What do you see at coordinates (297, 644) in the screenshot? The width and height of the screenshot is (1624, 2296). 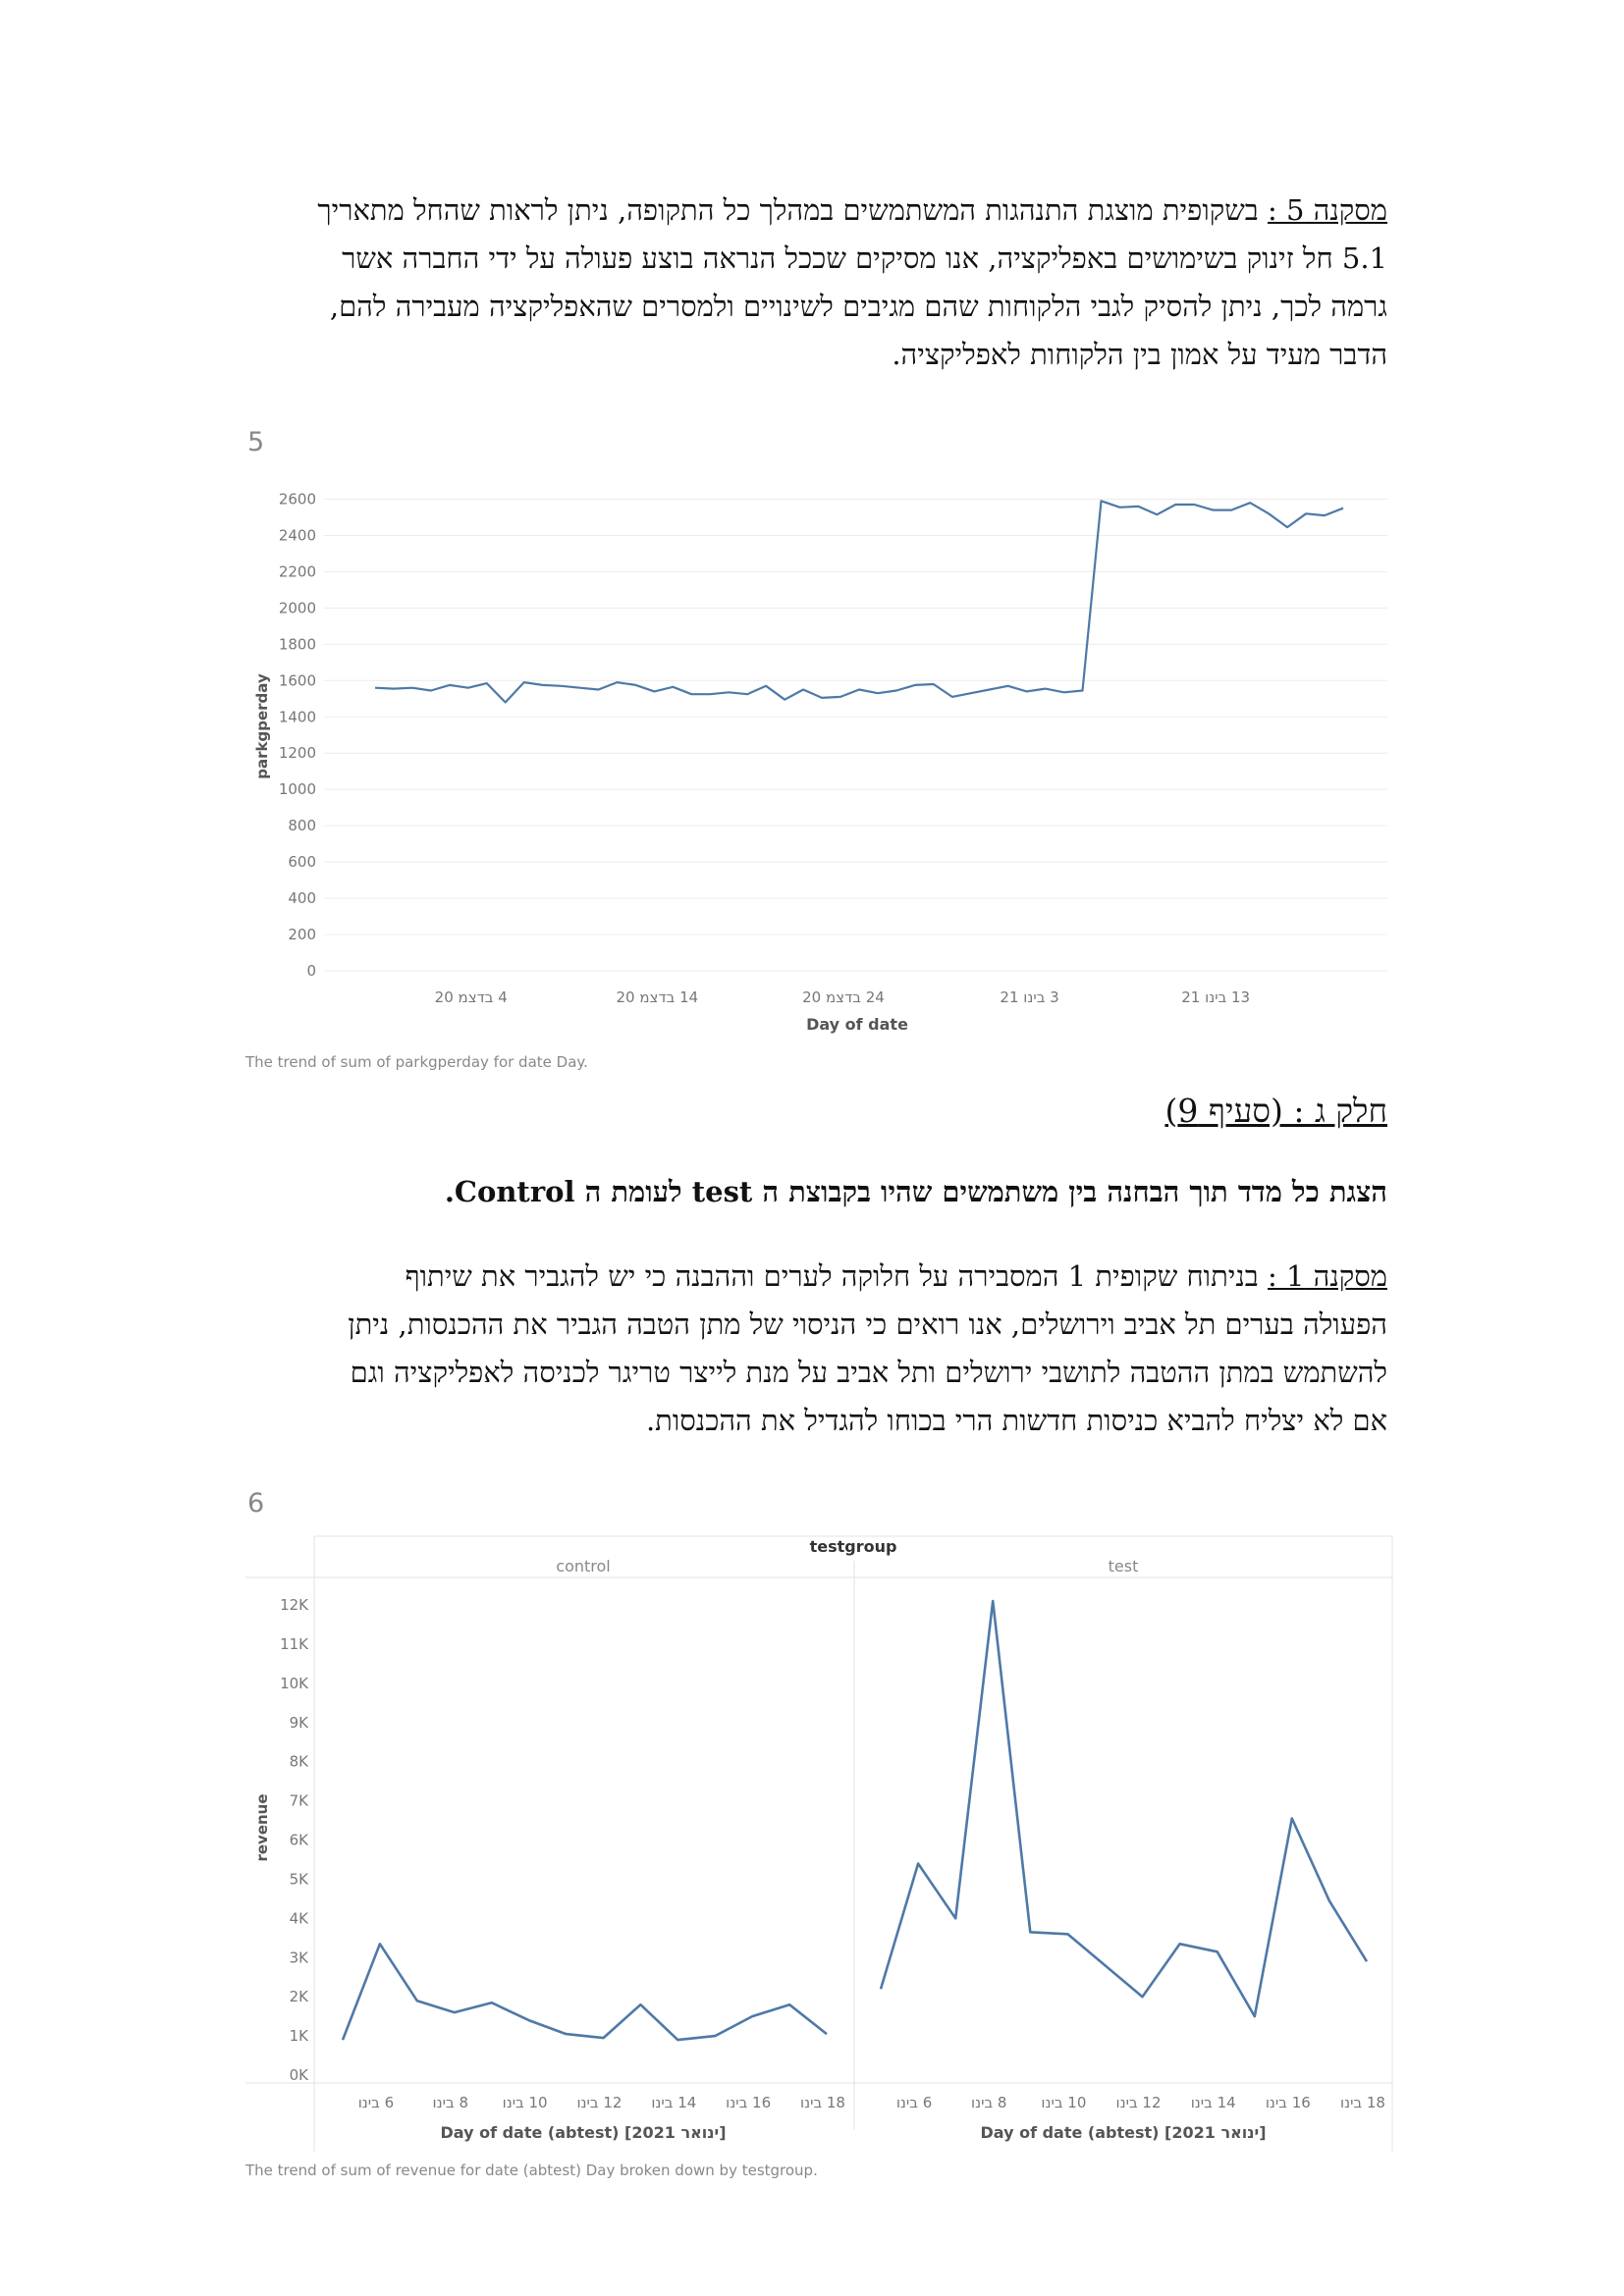 I see `chart1-y-tick-label: 1800` at bounding box center [297, 644].